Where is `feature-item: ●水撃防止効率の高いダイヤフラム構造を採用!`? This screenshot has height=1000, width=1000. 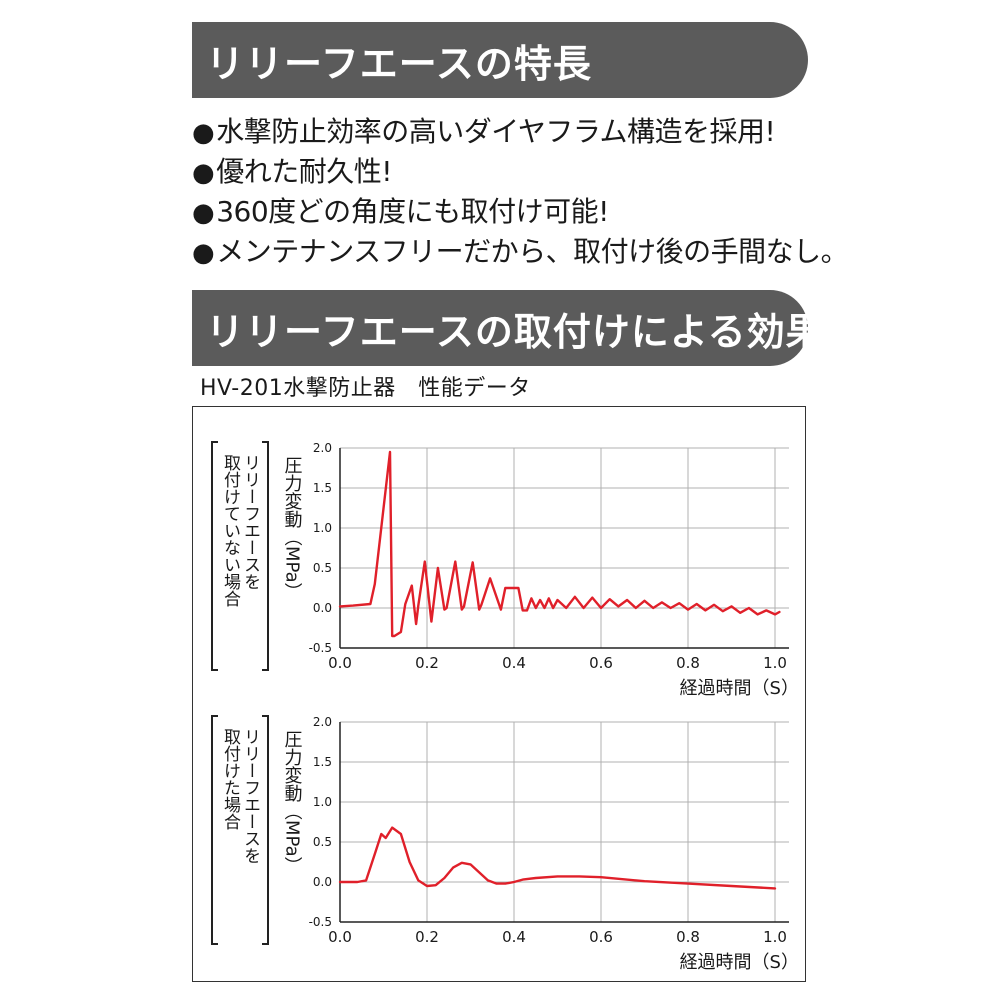
feature-item: ●水撃防止効率の高いダイヤフラム構造を採用! is located at coordinates (520, 132).